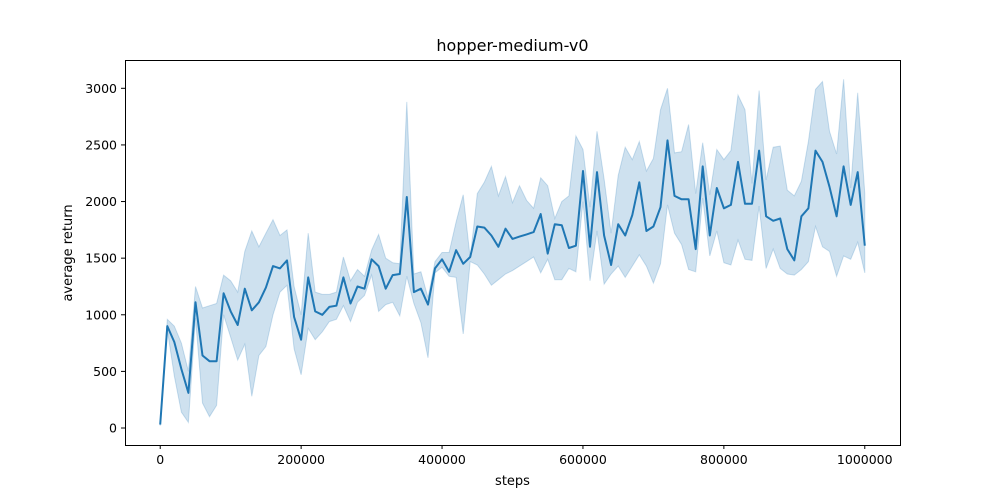 The image size is (1000, 500). I want to click on x-tick-label: 800000, so click(724, 459).